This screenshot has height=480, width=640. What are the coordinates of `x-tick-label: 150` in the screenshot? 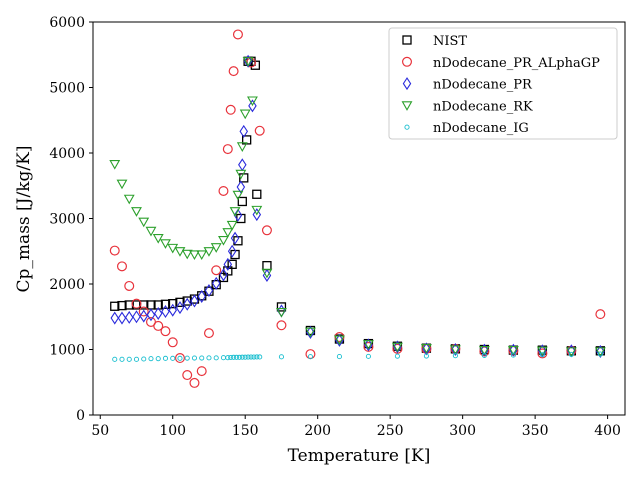 It's located at (245, 431).